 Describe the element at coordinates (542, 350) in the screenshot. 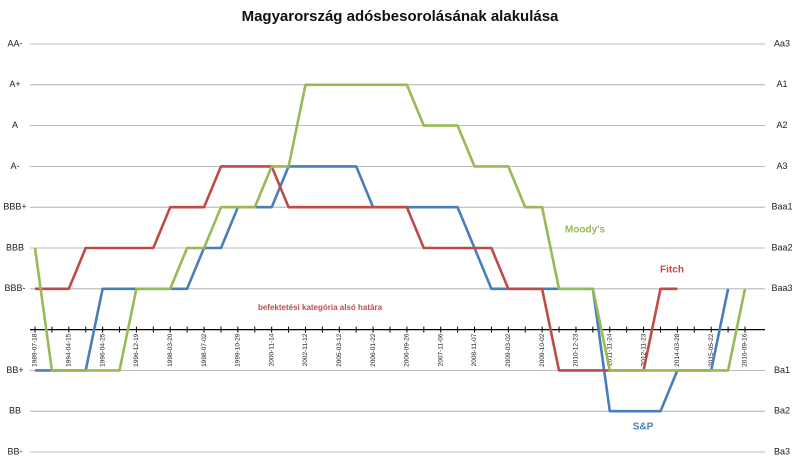

I see `x-tick-label: 2009-10-02` at that location.